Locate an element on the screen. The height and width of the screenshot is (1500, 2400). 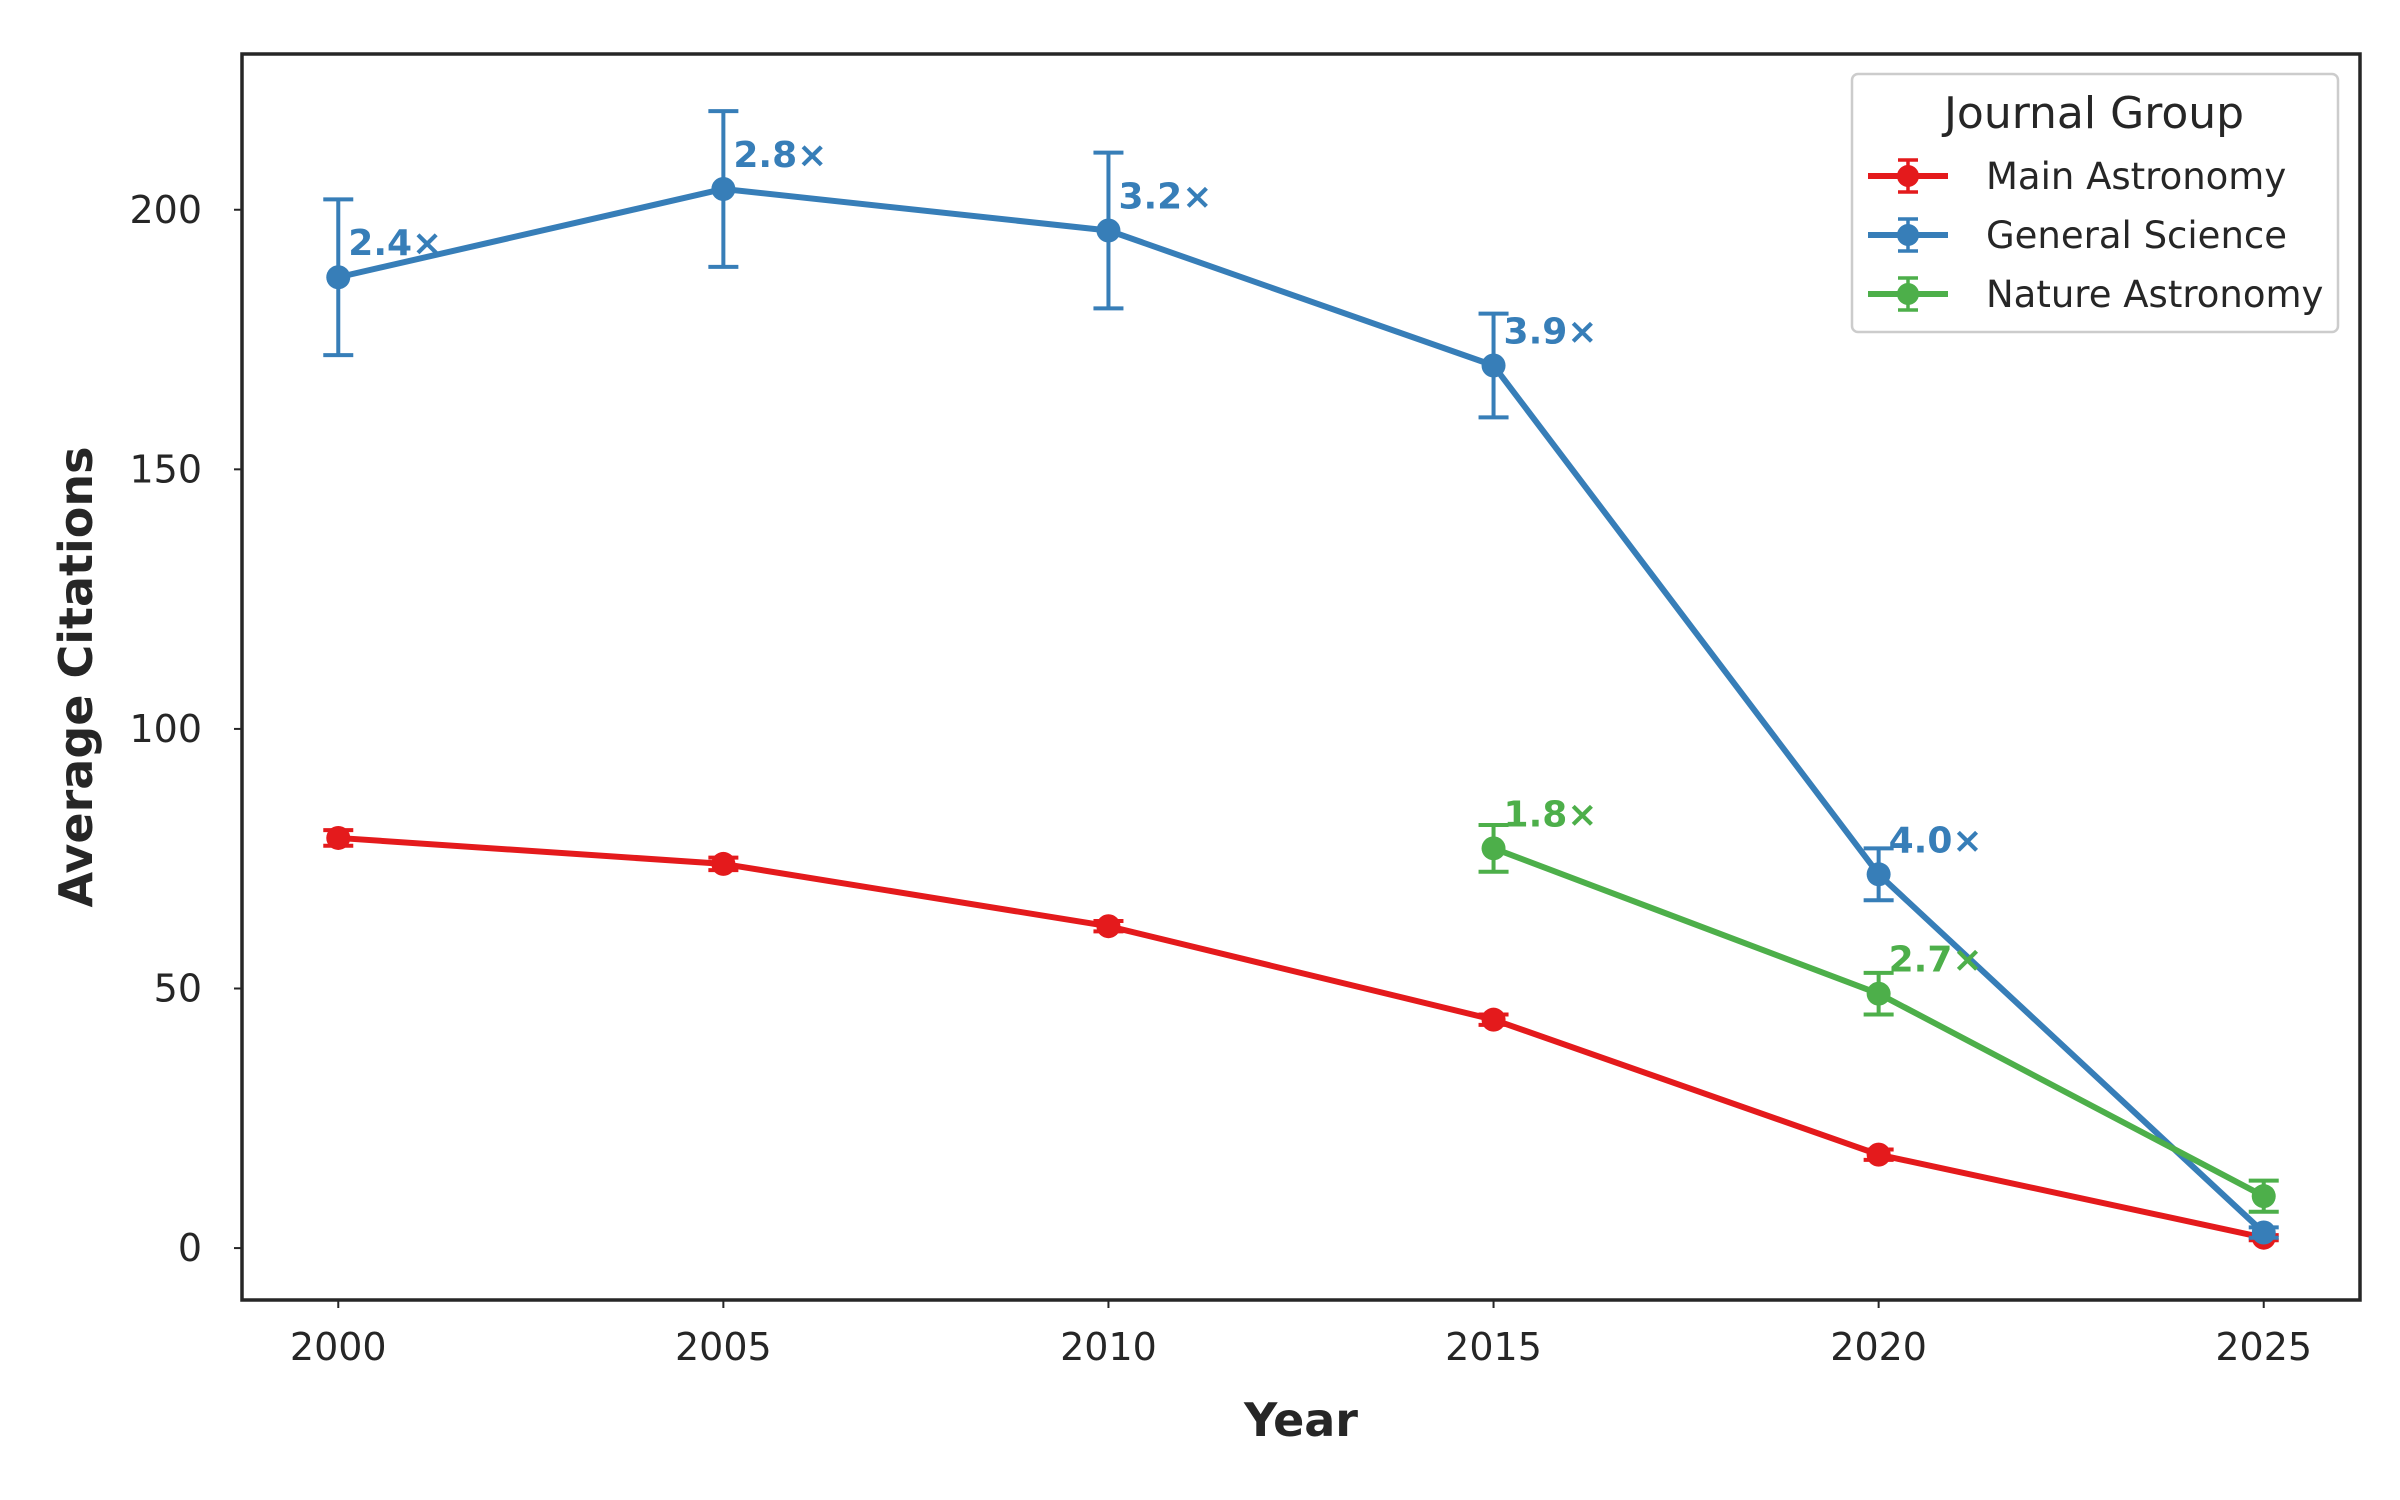
x-tick-label: 2000 is located at coordinates (338, 1347).